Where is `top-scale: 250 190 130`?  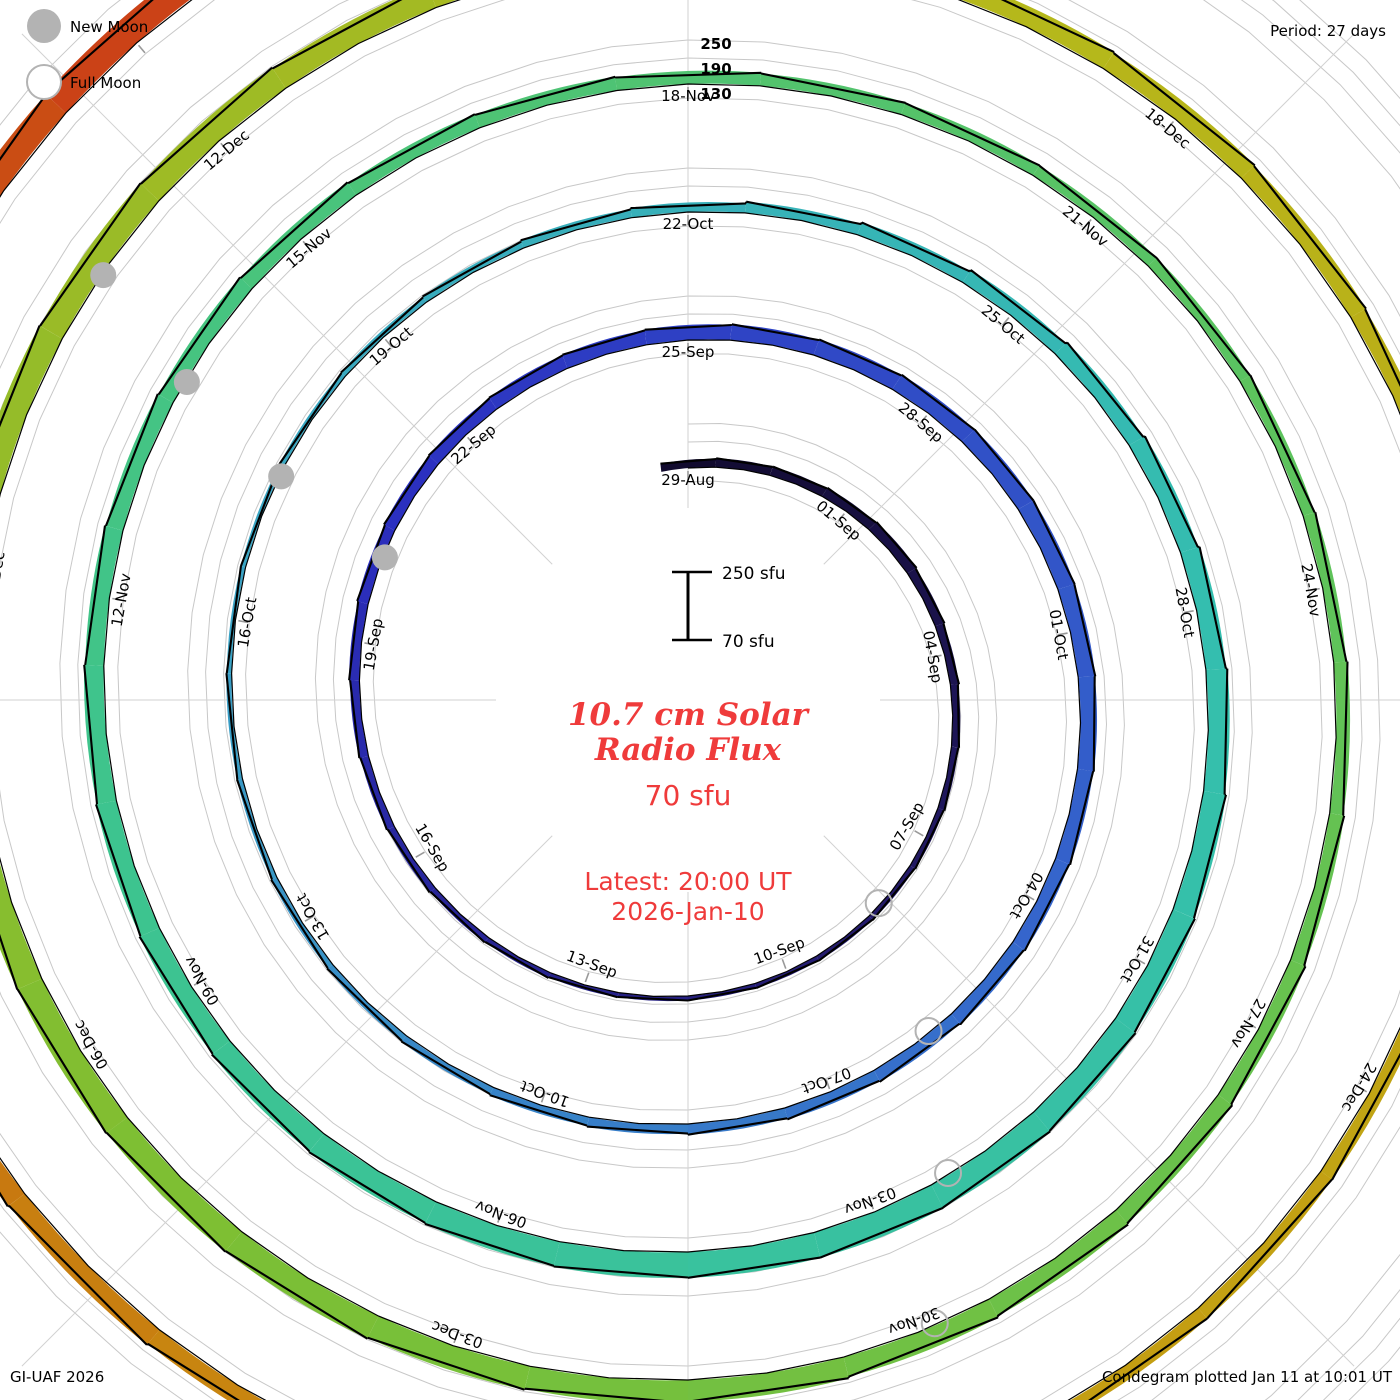
top-scale: 250 190 130 is located at coordinates (715, 69).